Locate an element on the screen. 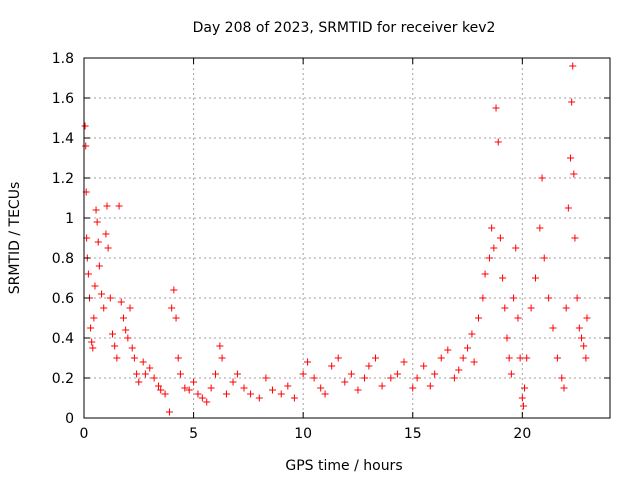  x-tick-label: 0 is located at coordinates (84, 434).